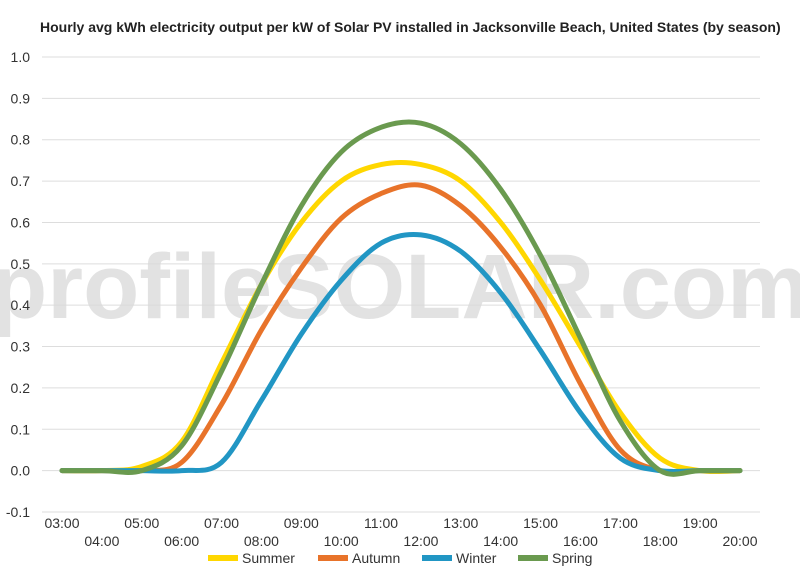 The height and width of the screenshot is (570, 800). Describe the element at coordinates (21, 181) in the screenshot. I see `y-tick-label: 0.7` at that location.